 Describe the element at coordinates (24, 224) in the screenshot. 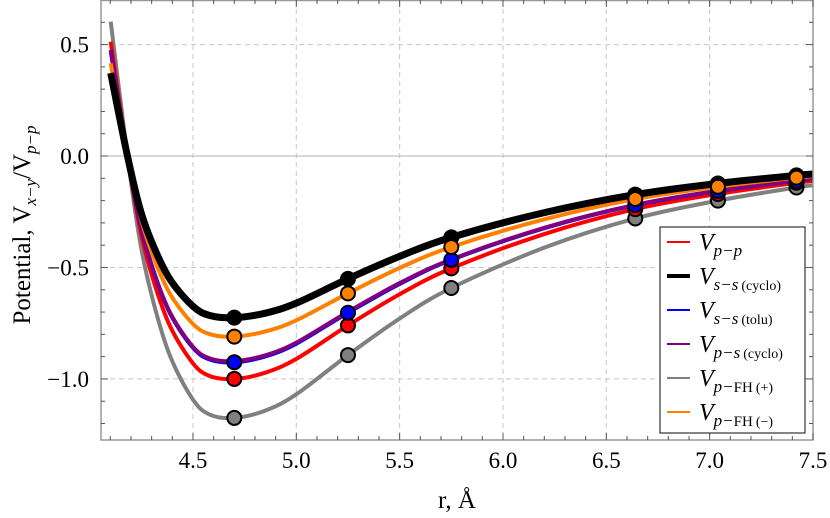

I see `y-axis-label: Potential, Vx−y/Vp−p` at that location.